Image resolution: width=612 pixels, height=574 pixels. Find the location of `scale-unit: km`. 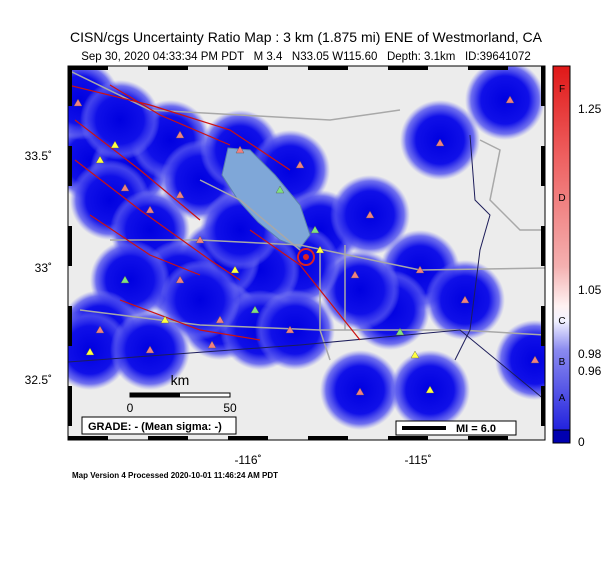

scale-unit: km is located at coordinates (180, 380).